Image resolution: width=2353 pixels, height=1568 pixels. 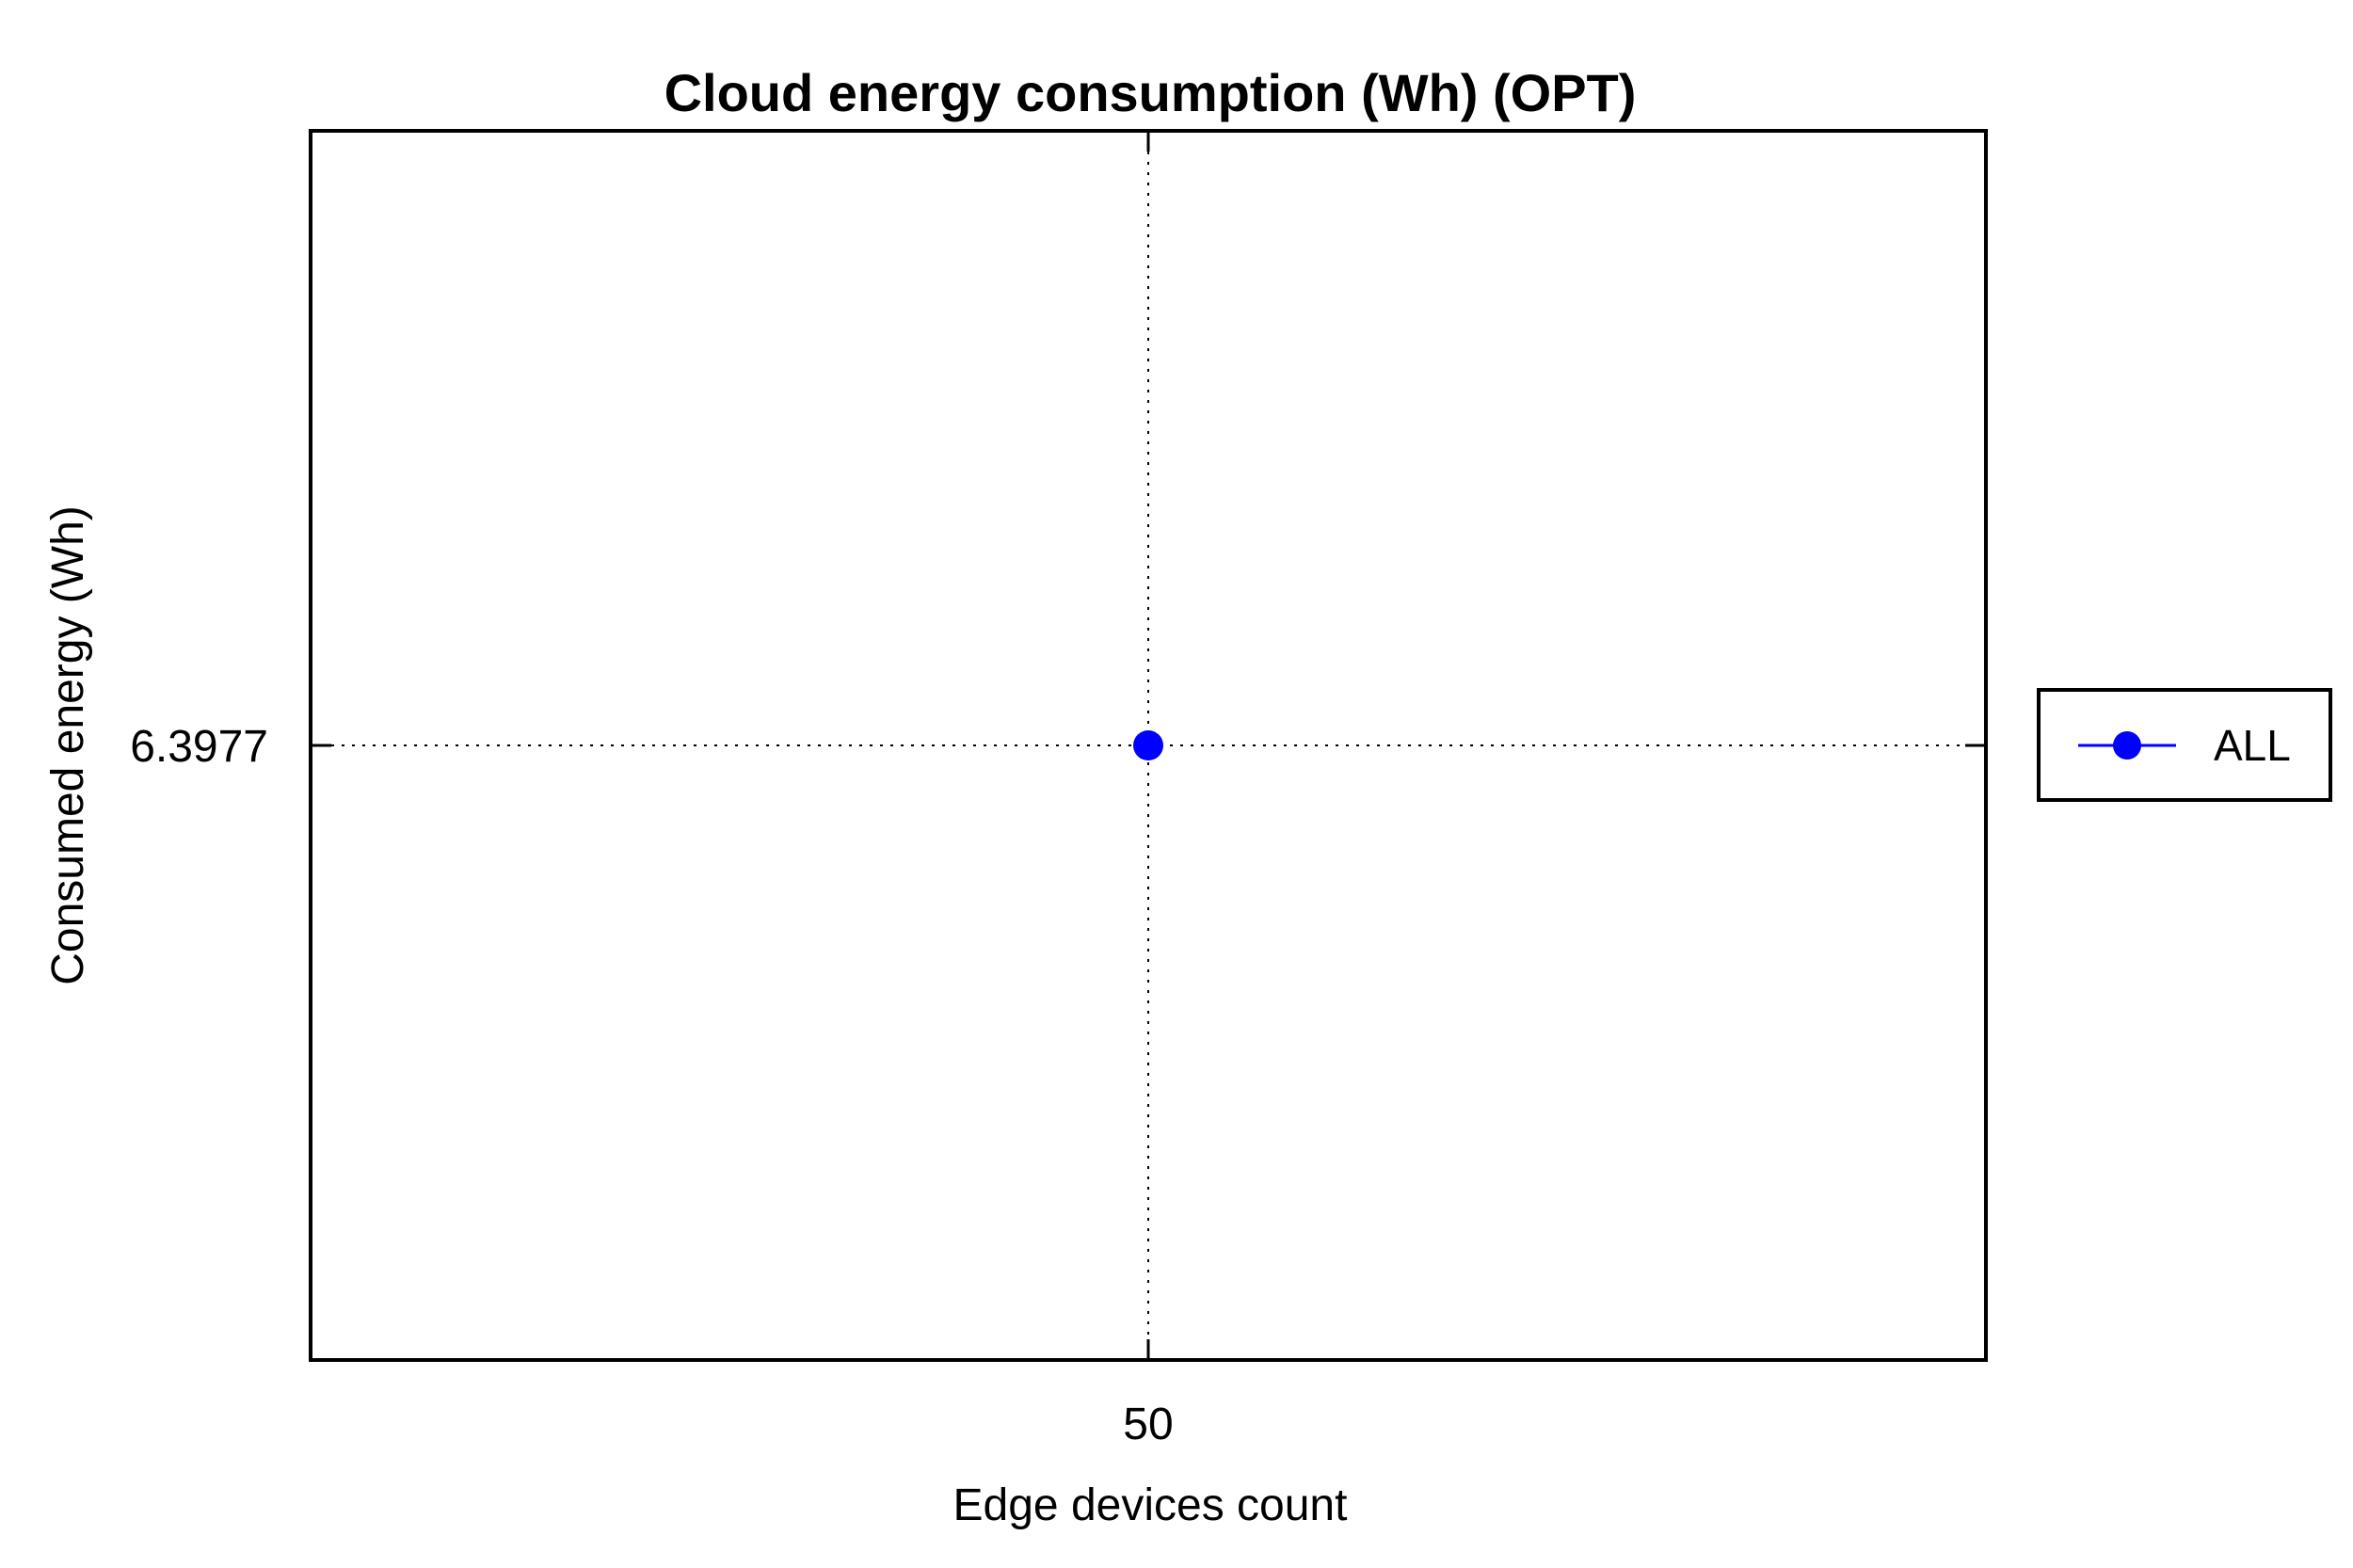 I want to click on y-tick-label: 6.3977, so click(x=199, y=747).